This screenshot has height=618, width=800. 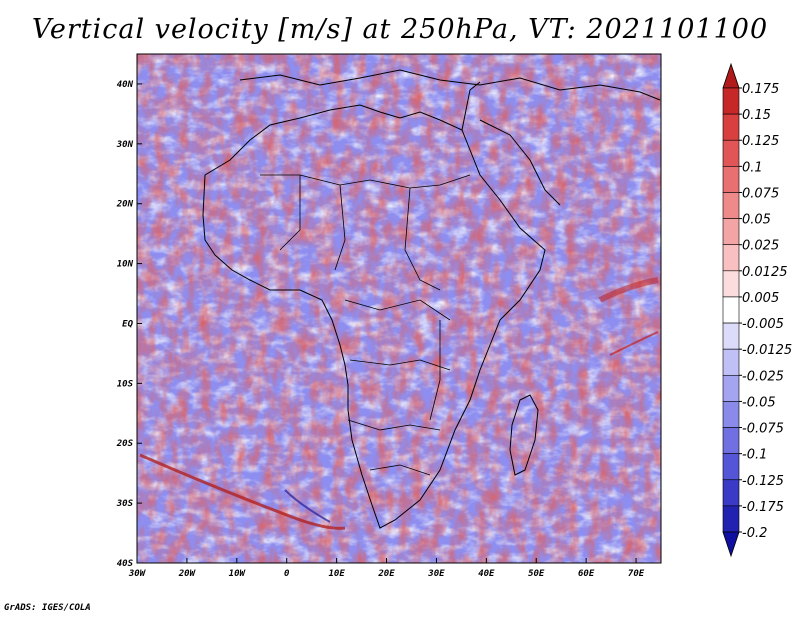 I want to click on footer-credit: GrADS: IGES/COLA, so click(x=47, y=608).